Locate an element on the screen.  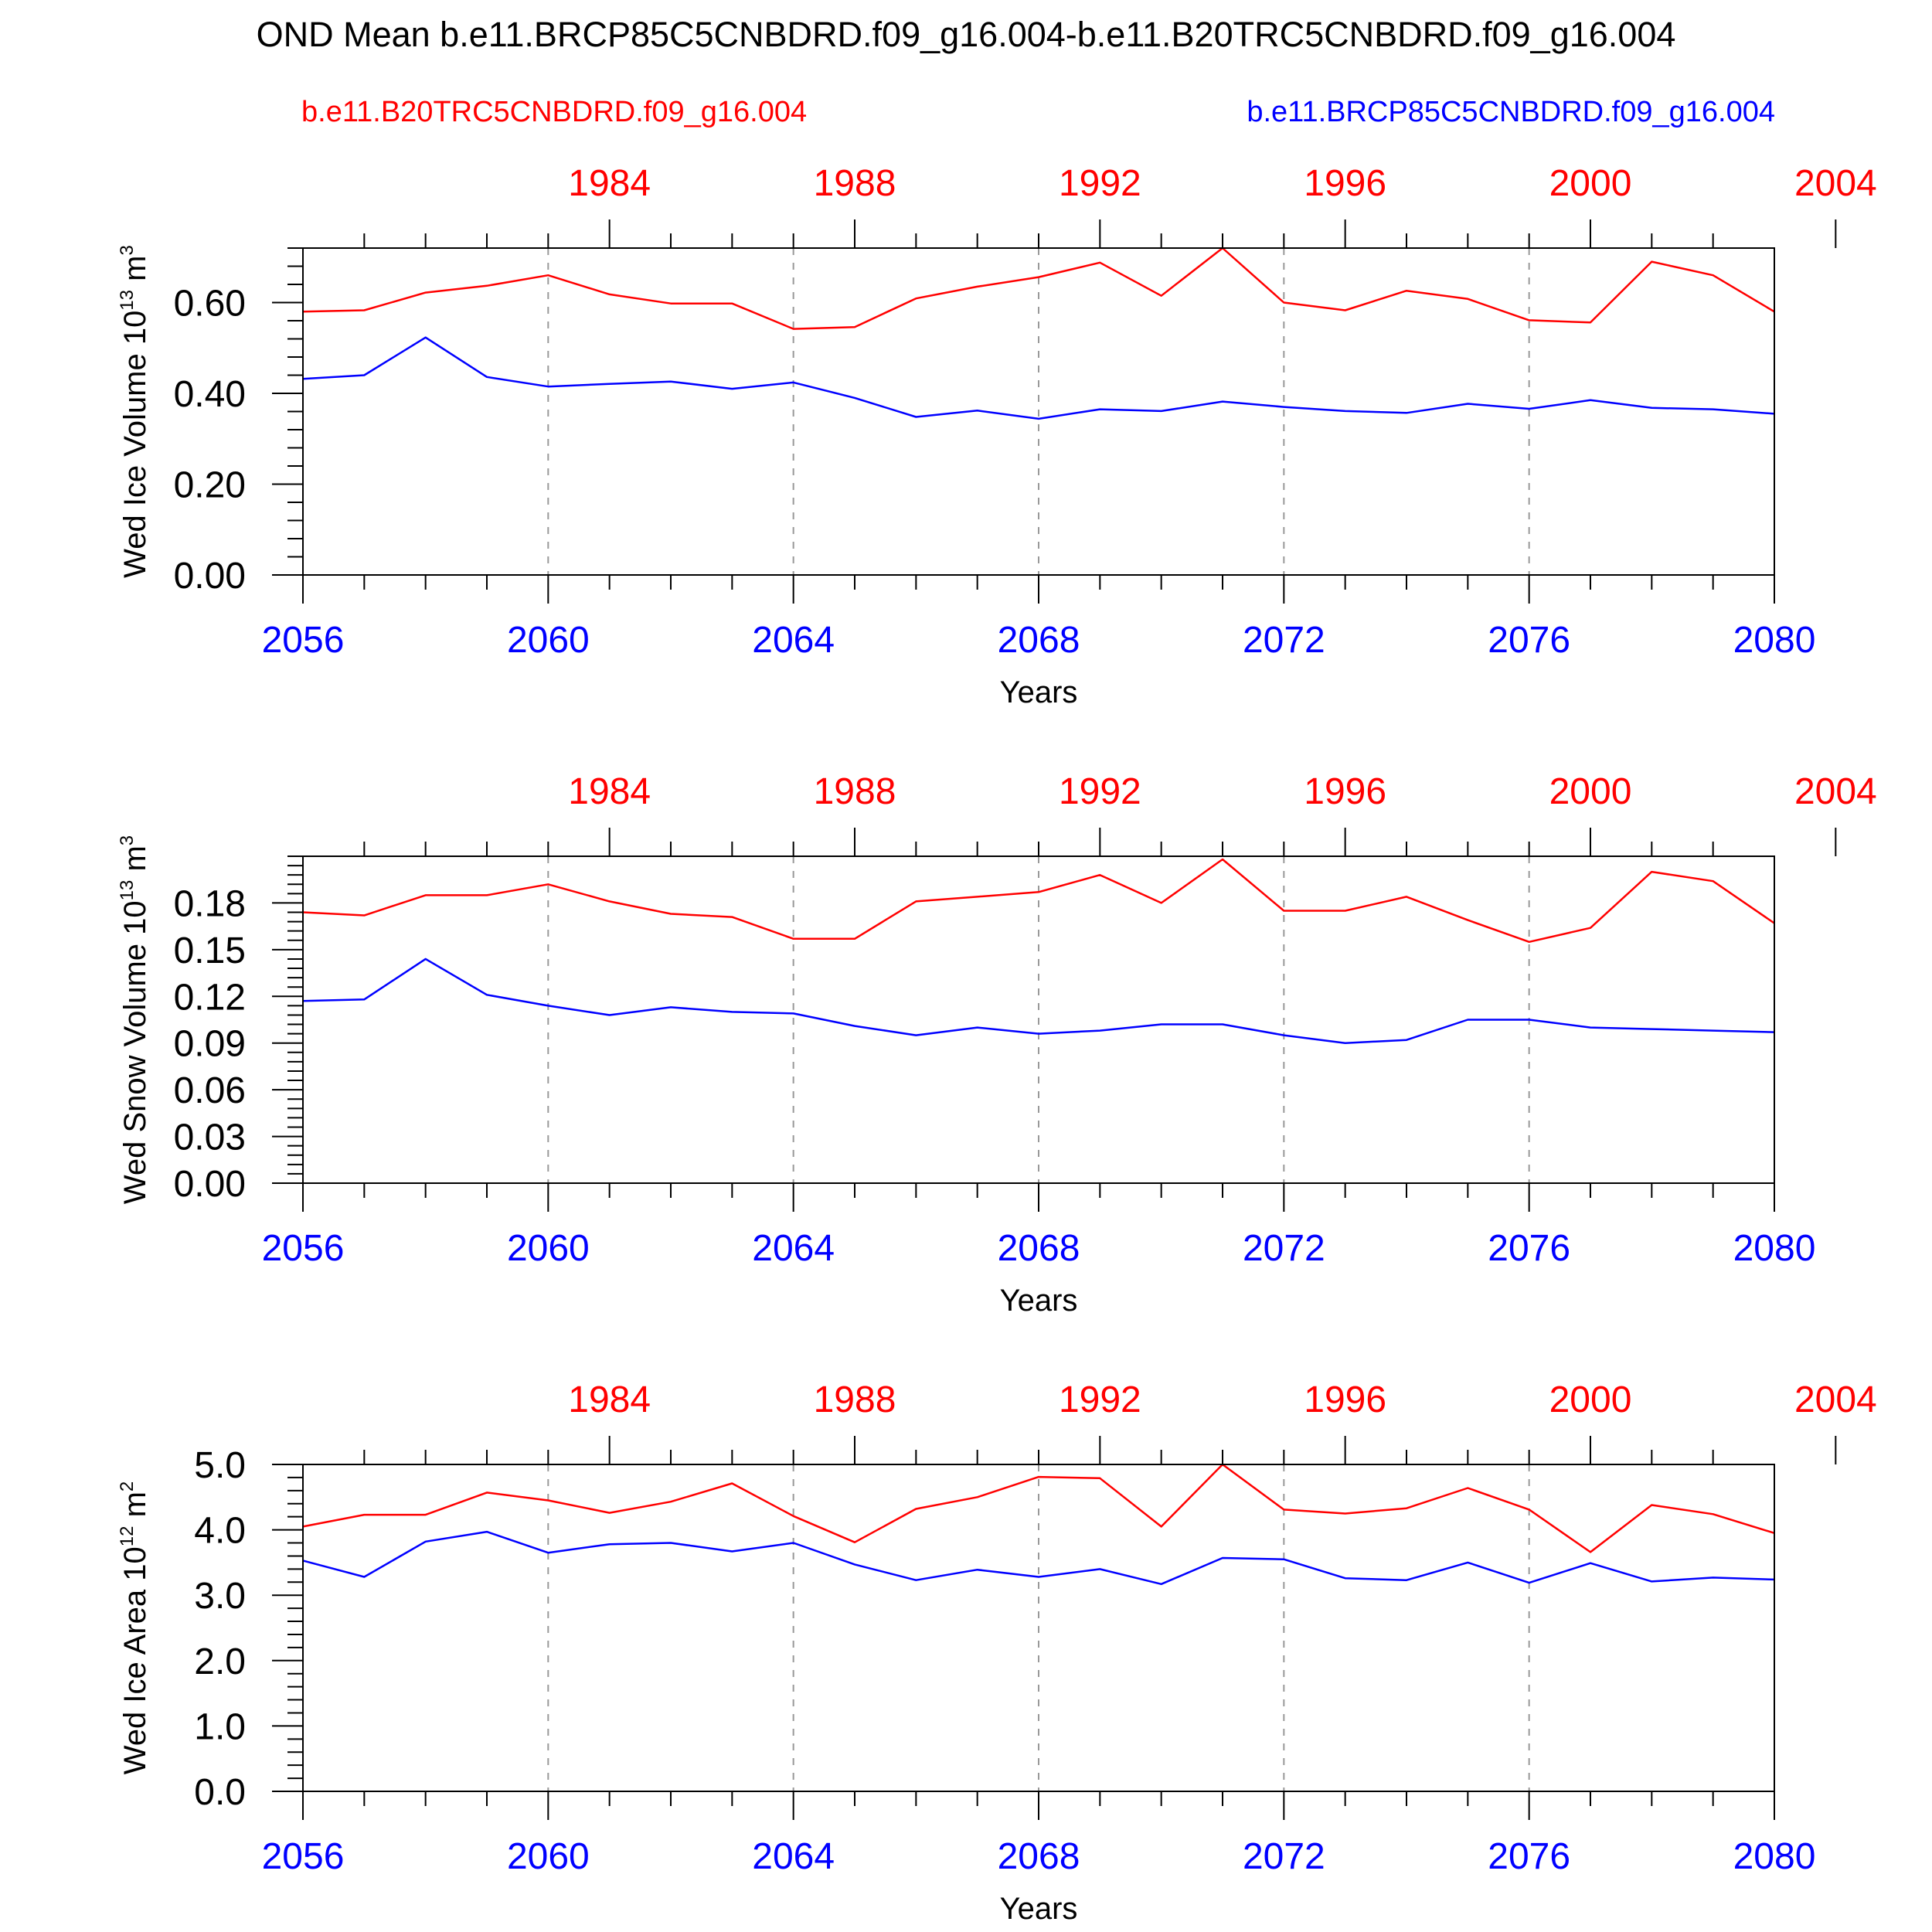
y-tick-label: 0.06 is located at coordinates (210, 1091).